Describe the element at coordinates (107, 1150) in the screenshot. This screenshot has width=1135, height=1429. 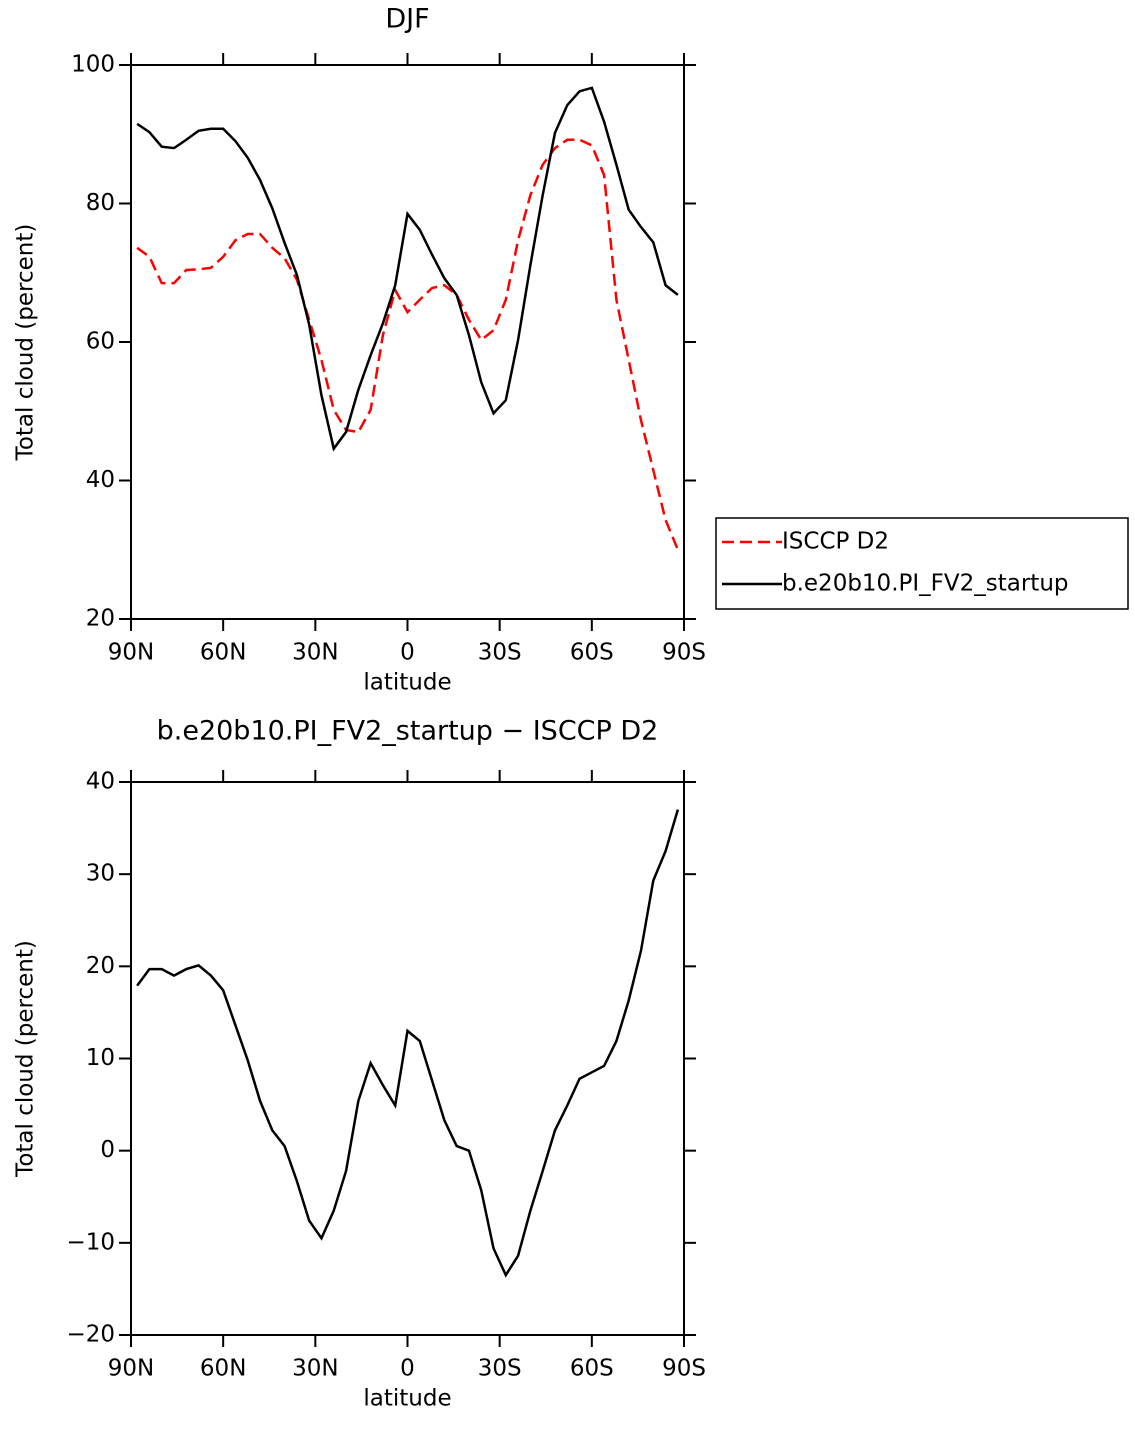
I see `y-tick-label: 0` at that location.